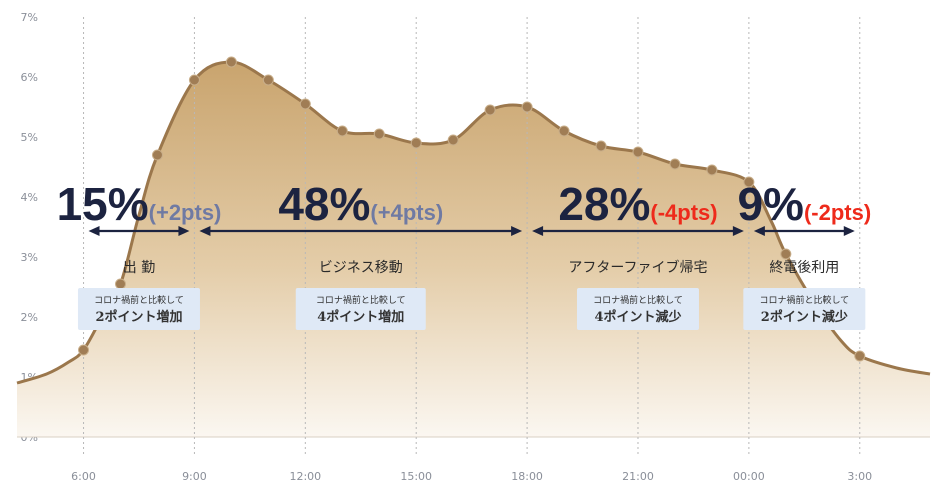 The height and width of the screenshot is (495, 945). What do you see at coordinates (103, 204) in the screenshot?
I see `segment-share-value: 15%` at bounding box center [103, 204].